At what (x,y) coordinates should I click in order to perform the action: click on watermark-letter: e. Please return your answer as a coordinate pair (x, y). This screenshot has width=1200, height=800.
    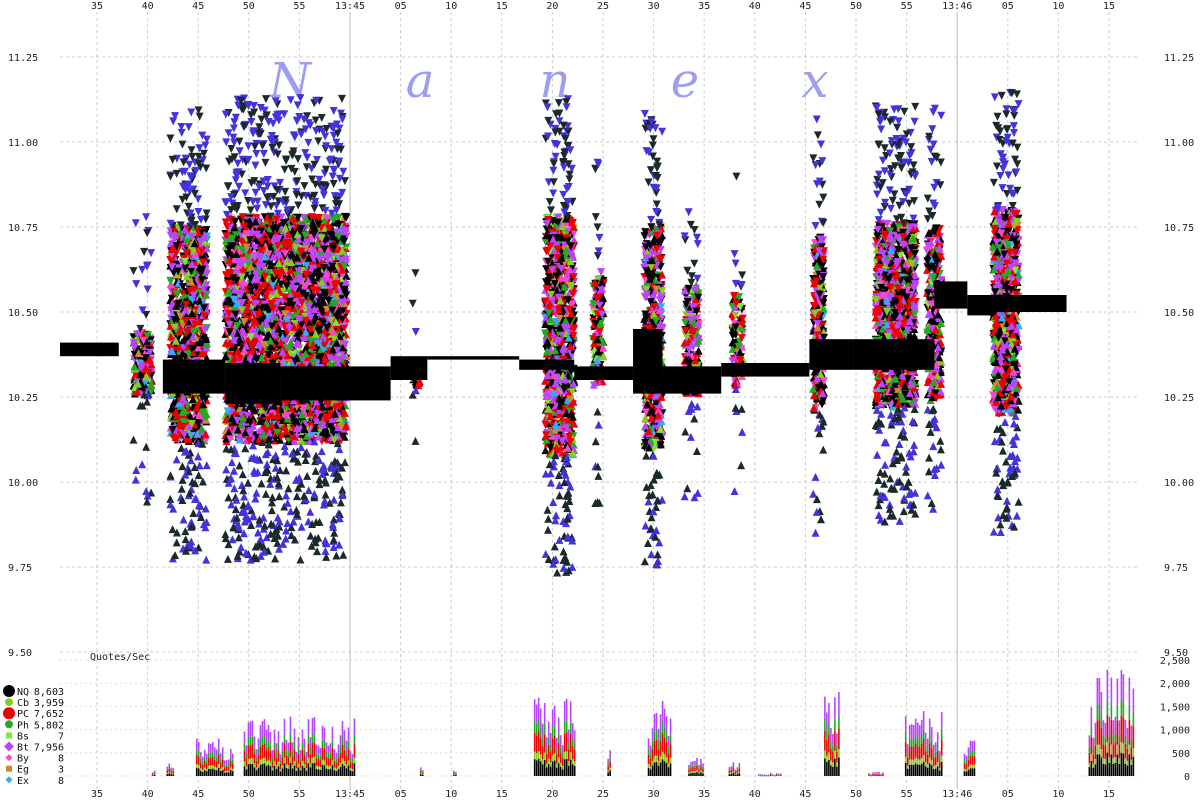
    Looking at the image, I should click on (685, 81).